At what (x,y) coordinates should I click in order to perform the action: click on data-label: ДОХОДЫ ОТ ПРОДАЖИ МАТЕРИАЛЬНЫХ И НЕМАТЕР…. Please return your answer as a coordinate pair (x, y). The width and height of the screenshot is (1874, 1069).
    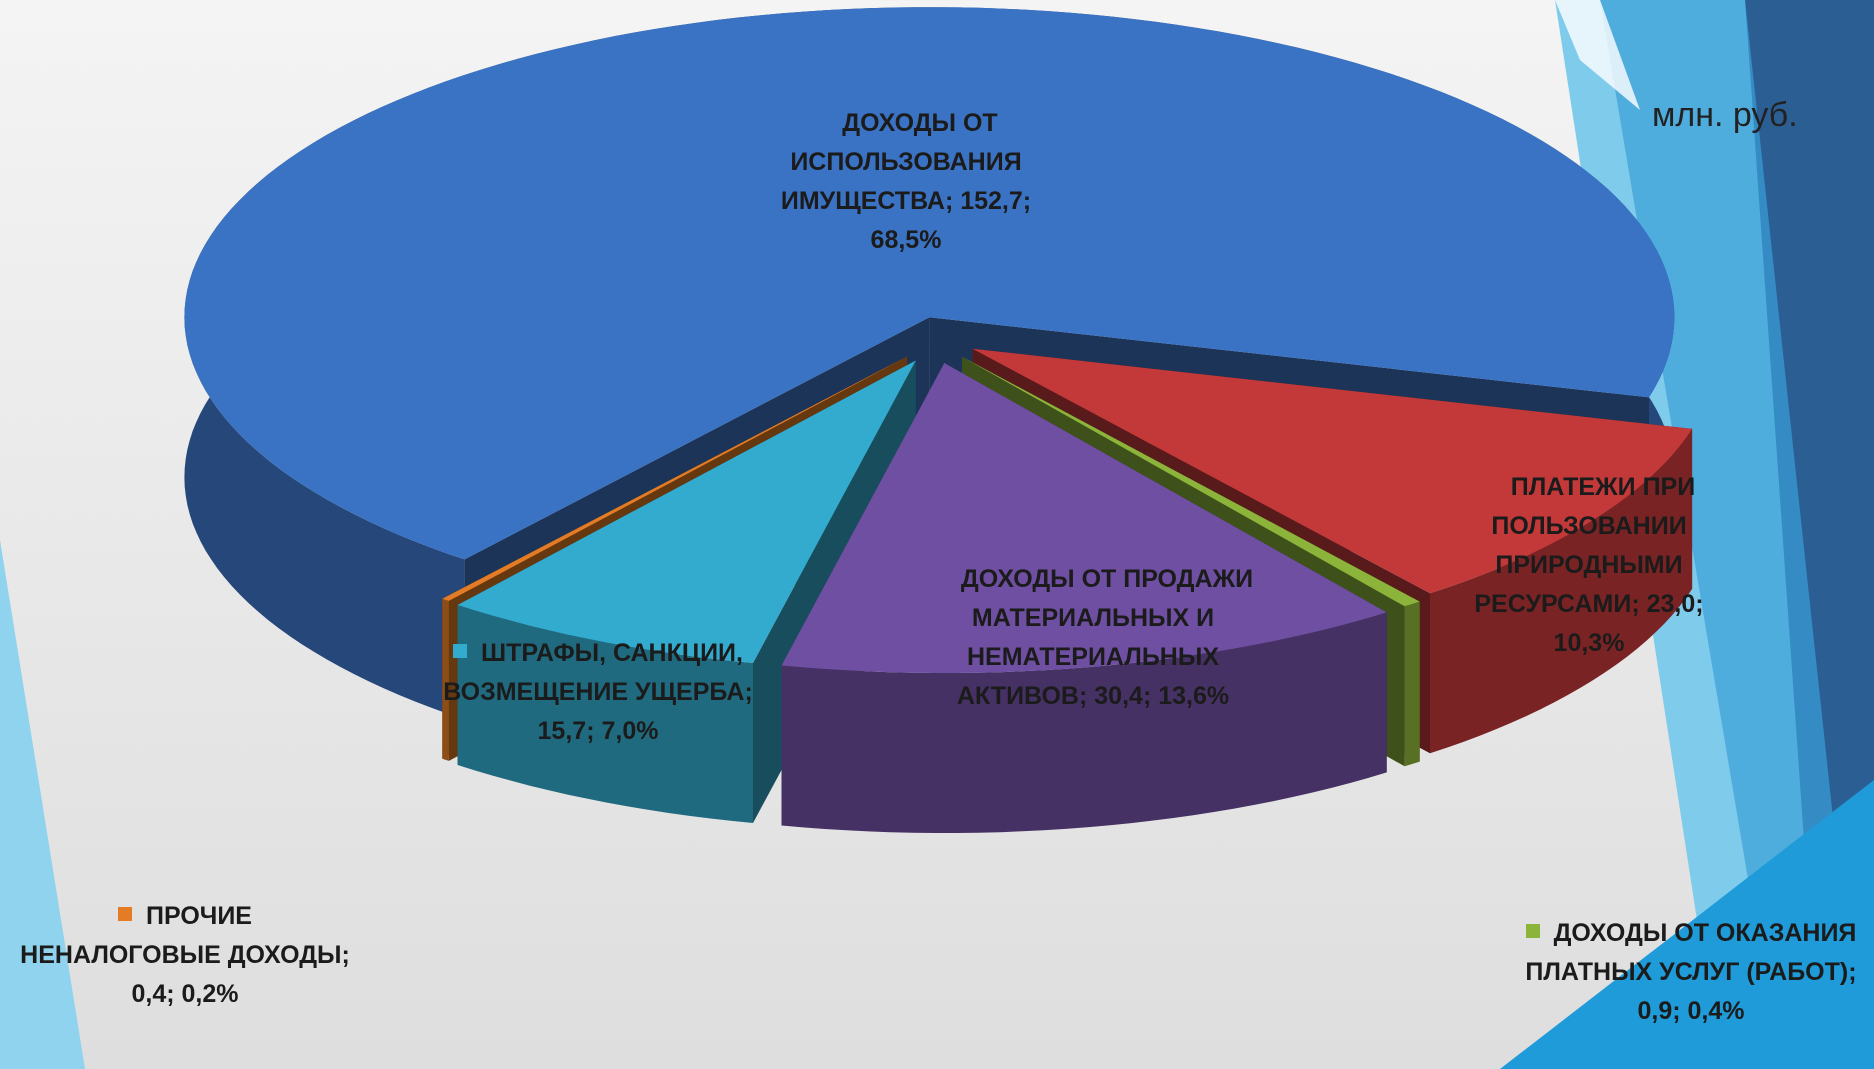
    Looking at the image, I should click on (1093, 638).